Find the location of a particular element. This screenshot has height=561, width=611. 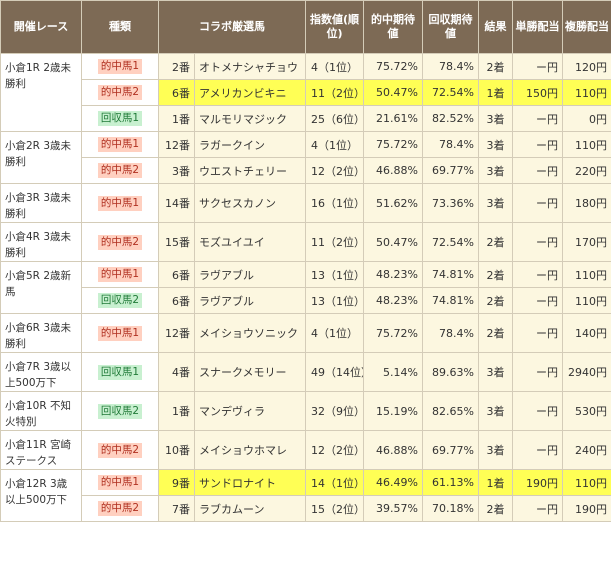

horse-number: 10番 is located at coordinates (176, 450).